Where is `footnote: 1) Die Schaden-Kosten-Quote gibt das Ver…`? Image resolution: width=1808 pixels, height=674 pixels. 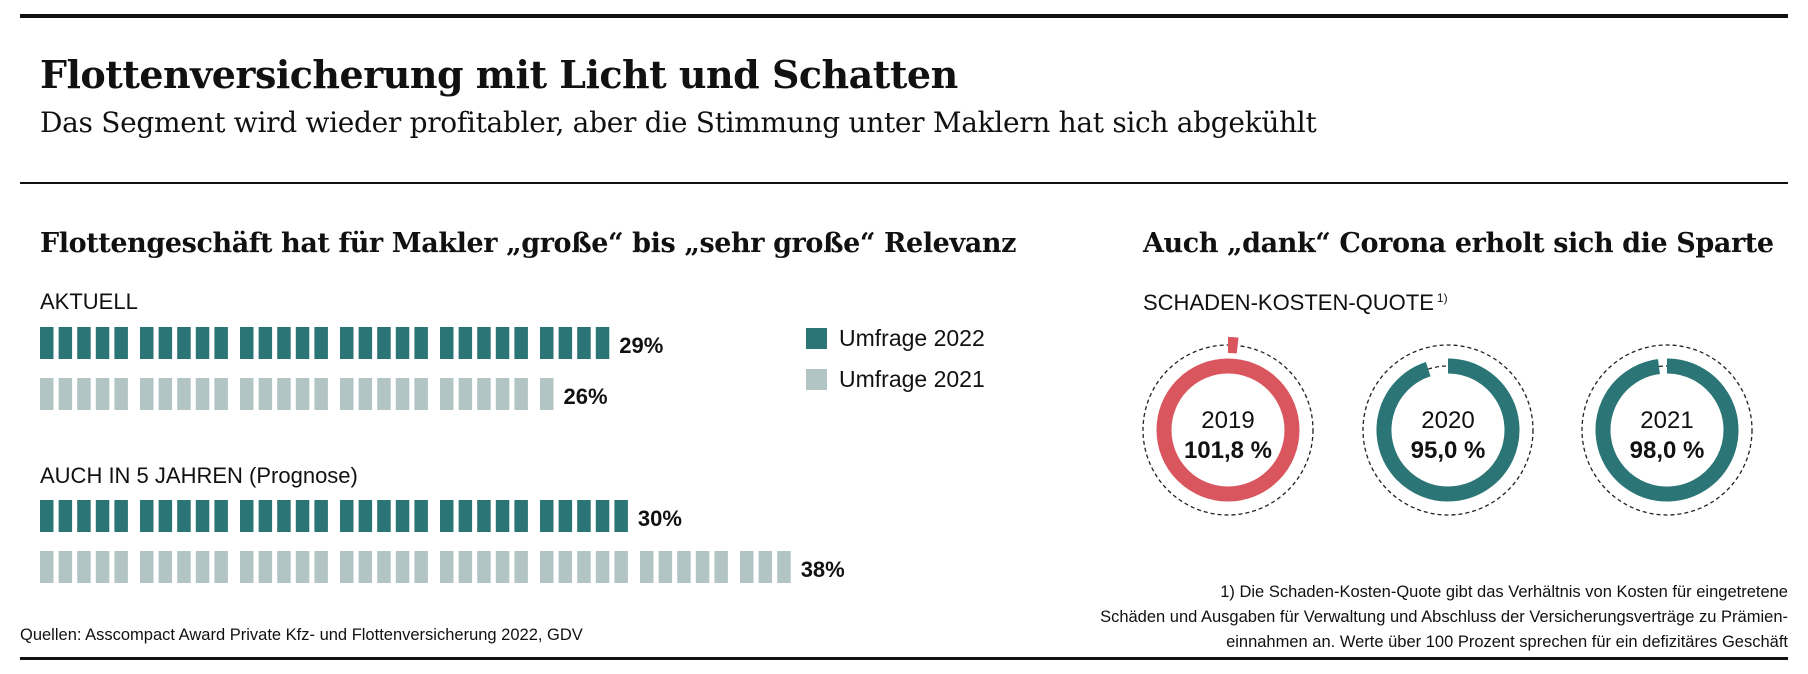
footnote: 1) Die Schaden-Kosten-Quote gibt das Ver… is located at coordinates (1408, 617).